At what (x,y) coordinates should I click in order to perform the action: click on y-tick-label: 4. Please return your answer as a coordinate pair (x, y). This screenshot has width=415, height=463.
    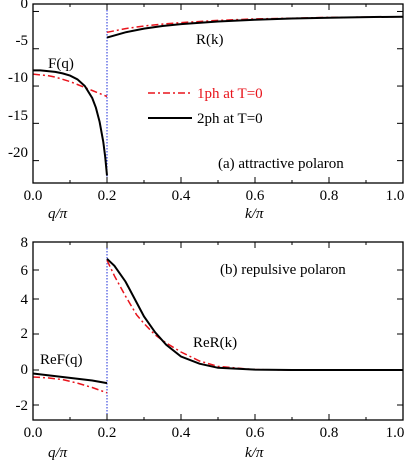
    Looking at the image, I should click on (25, 300).